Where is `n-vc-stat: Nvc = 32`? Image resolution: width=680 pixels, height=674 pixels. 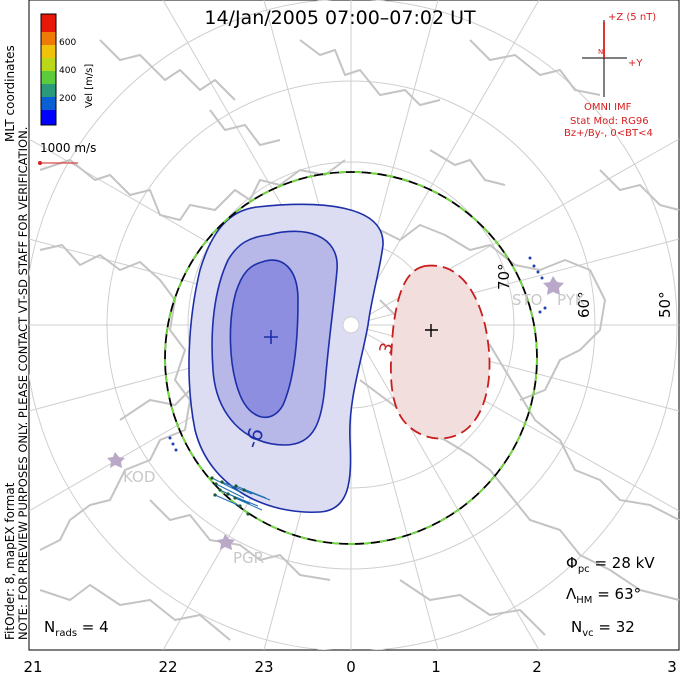
n-vc-stat: Nvc = 32 is located at coordinates (603, 628).